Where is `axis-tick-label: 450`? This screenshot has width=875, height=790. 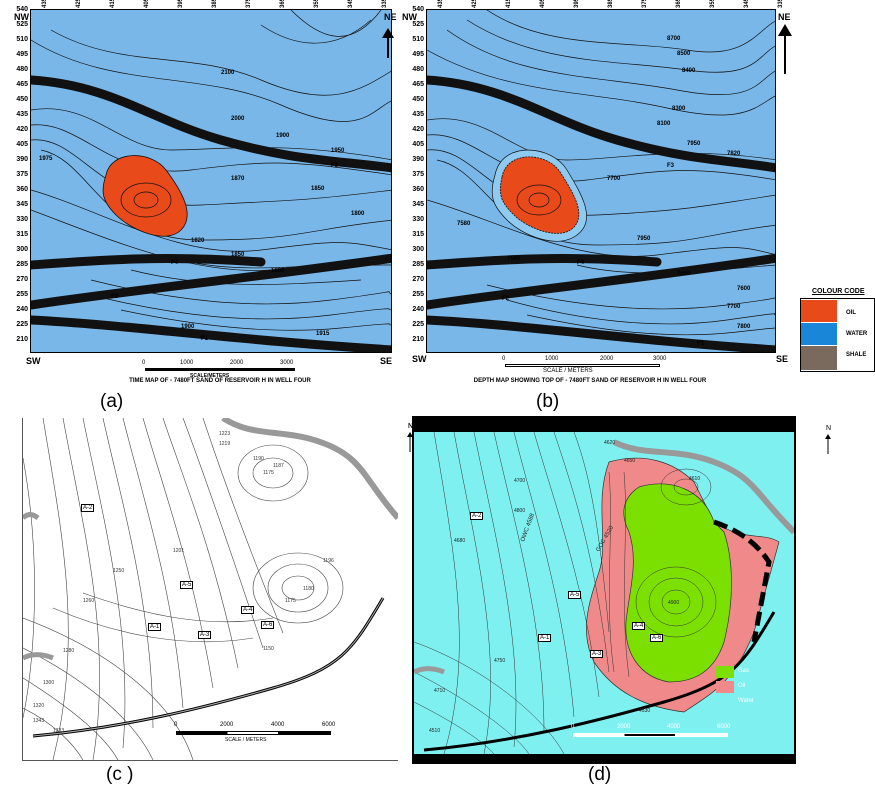
axis-tick-label: 450 is located at coordinates (22, 99).